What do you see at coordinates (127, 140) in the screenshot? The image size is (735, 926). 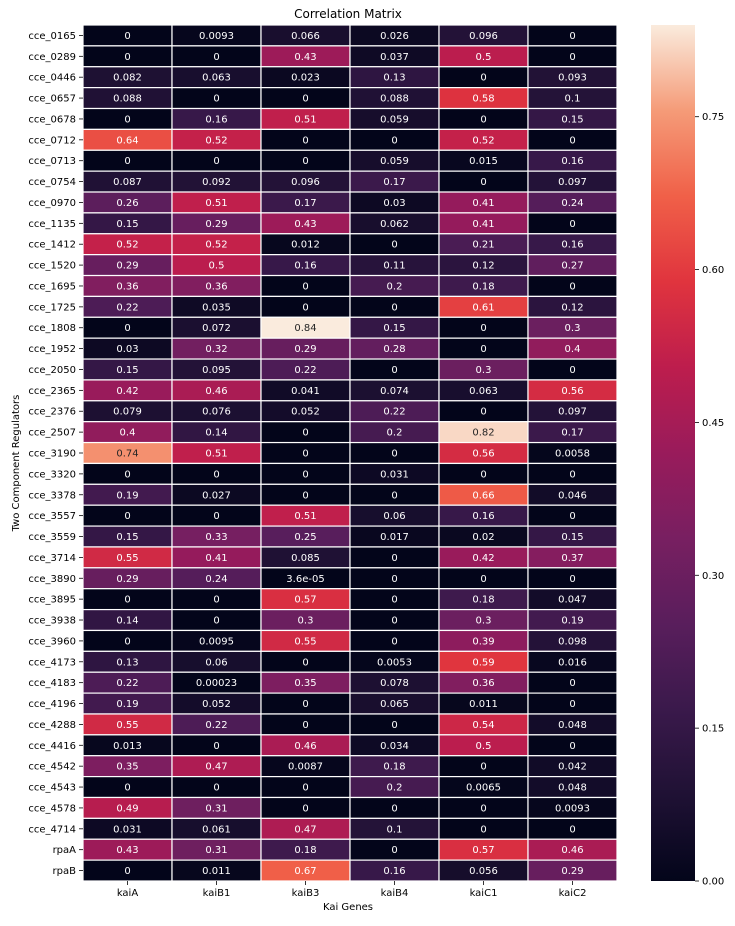 I see `cell-value-label: 0.64` at bounding box center [127, 140].